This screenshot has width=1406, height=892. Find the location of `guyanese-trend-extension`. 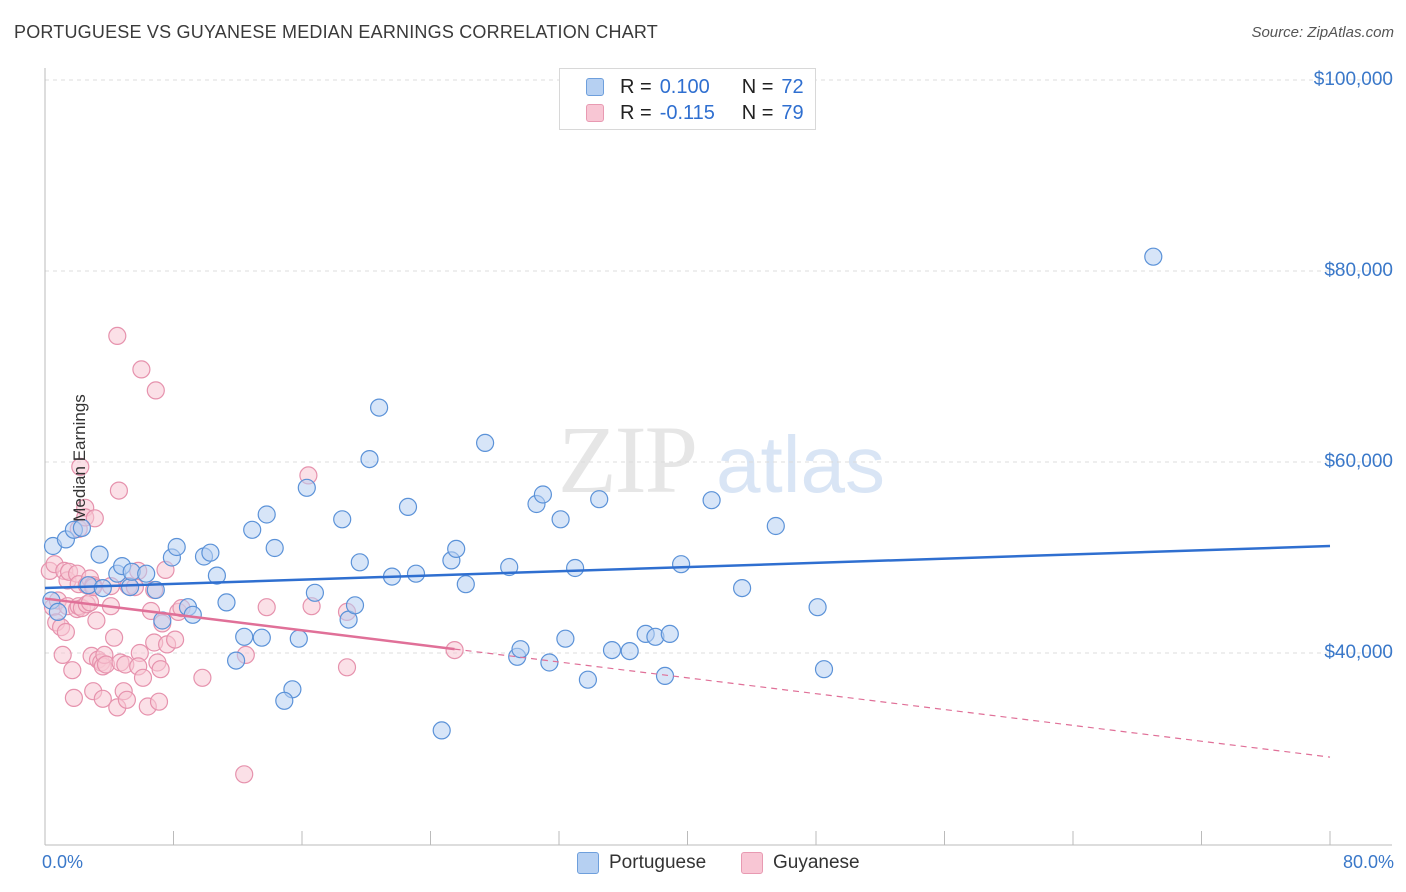

guyanese-trend-extension is located at coordinates (892, 703).